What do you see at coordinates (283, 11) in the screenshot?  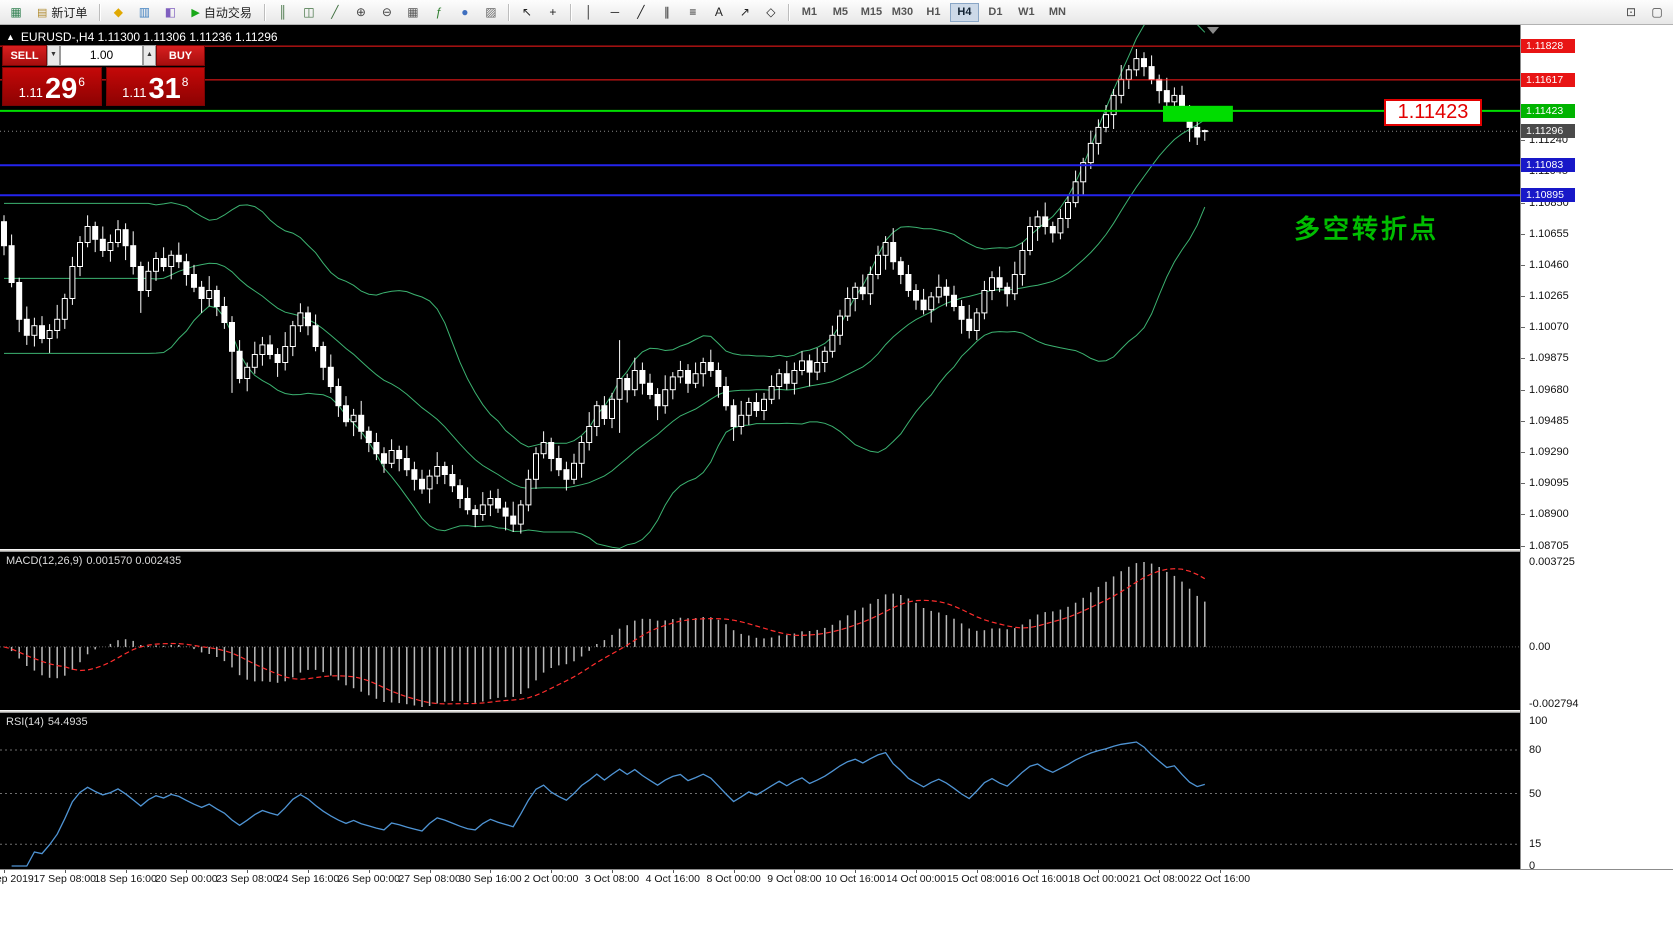 I see `bar-chart-icon: ║` at bounding box center [283, 11].